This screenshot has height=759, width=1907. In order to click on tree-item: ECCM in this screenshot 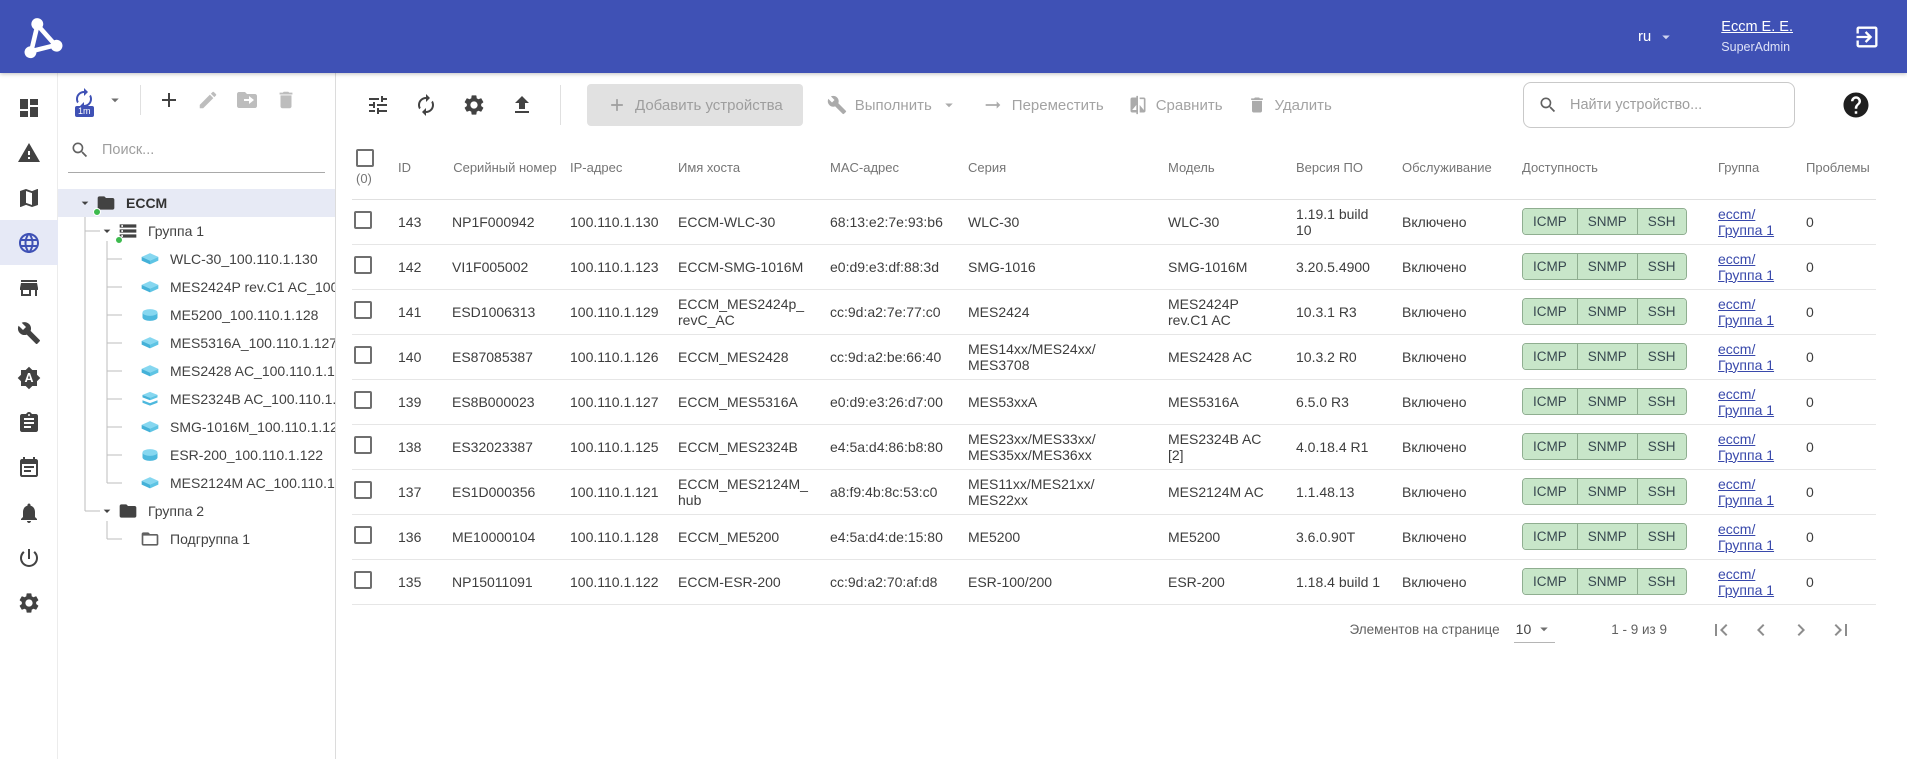, I will do `click(196, 203)`.